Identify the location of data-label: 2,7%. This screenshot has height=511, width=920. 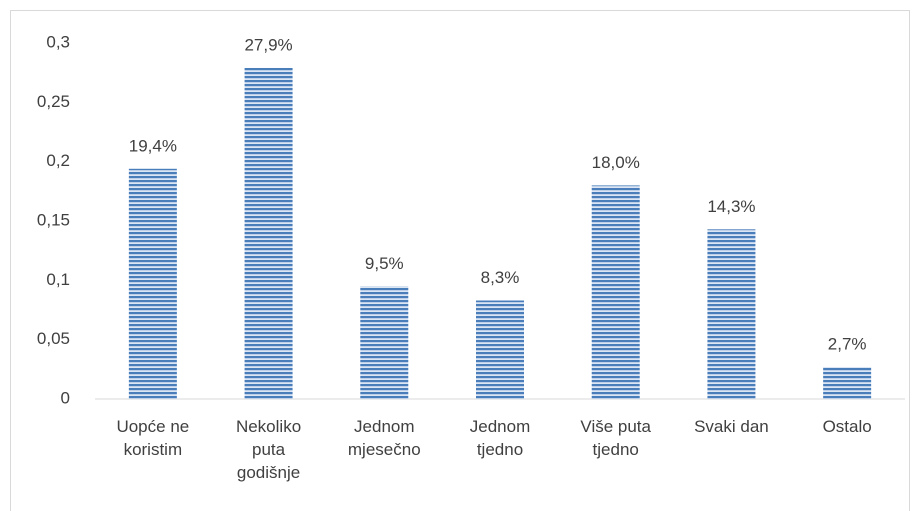
(847, 343).